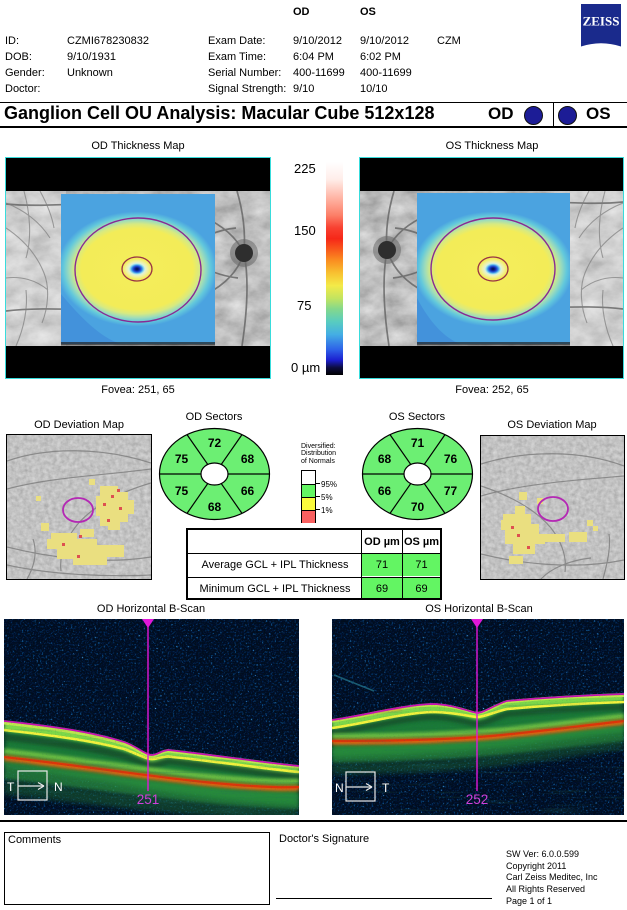 The width and height of the screenshot is (627, 910). What do you see at coordinates (418, 507) in the screenshot?
I see `svg-text: 70` at bounding box center [418, 507].